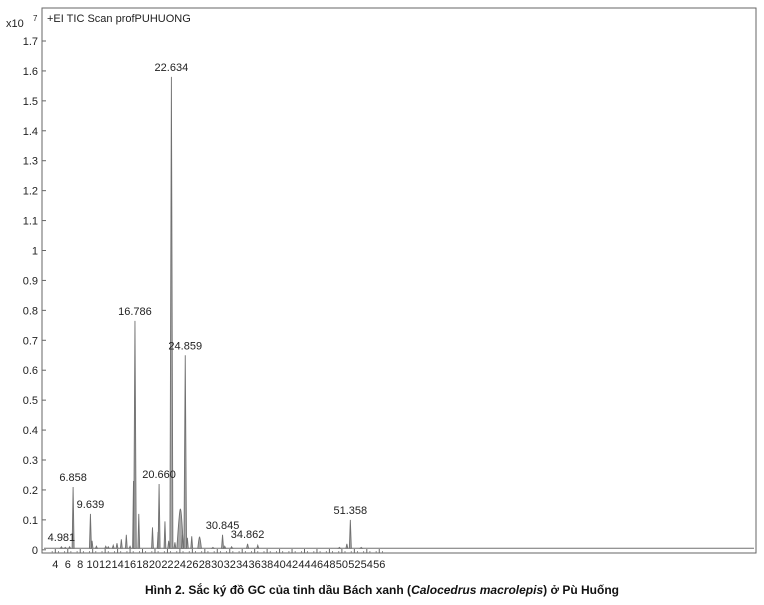  Describe the element at coordinates (279, 565) in the screenshot. I see `x-tick-label: 40` at that location.